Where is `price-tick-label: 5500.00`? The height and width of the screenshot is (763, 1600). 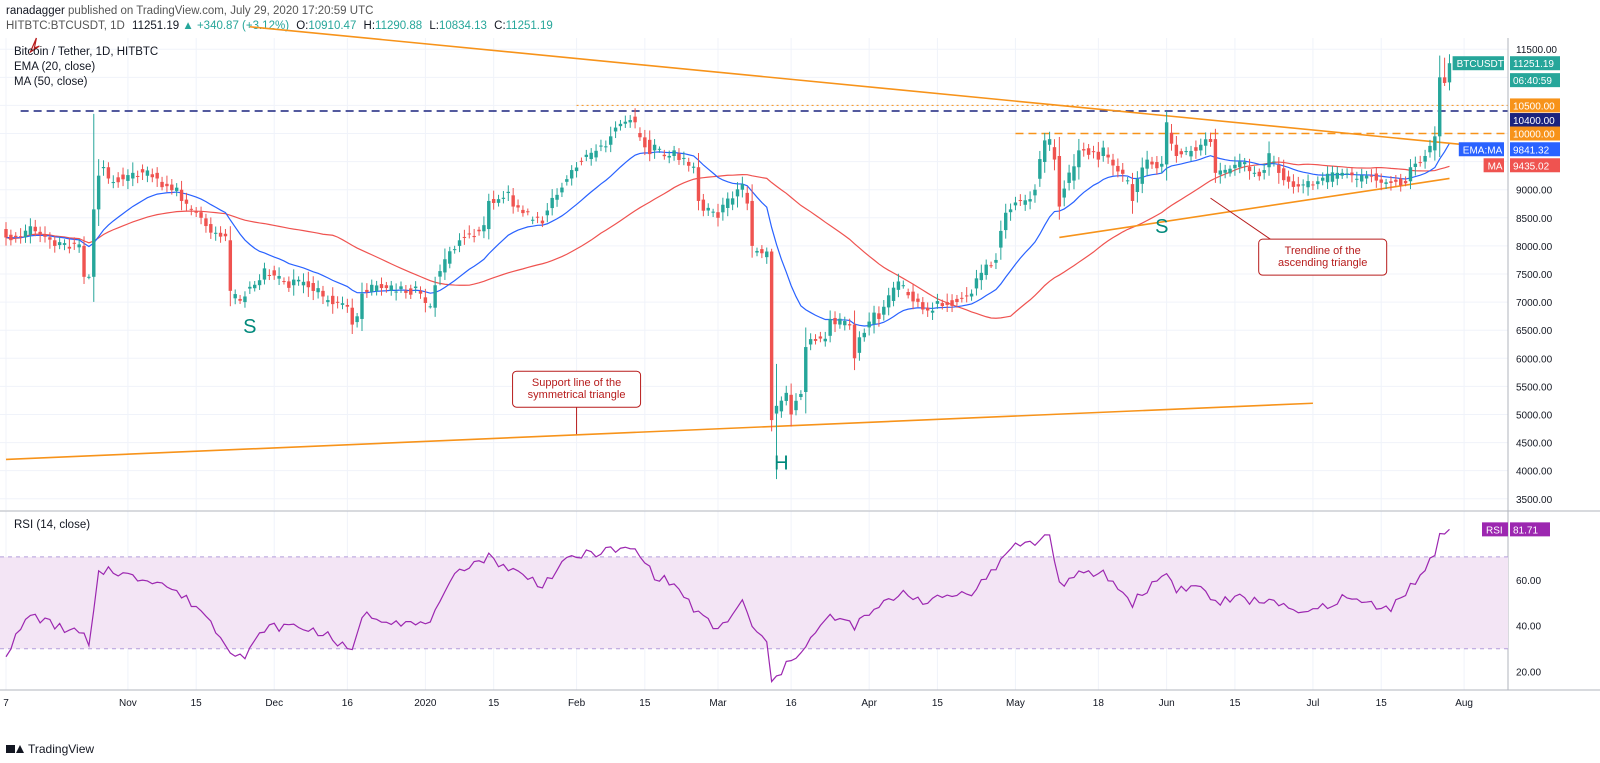
price-tick-label: 5500.00 is located at coordinates (1534, 387).